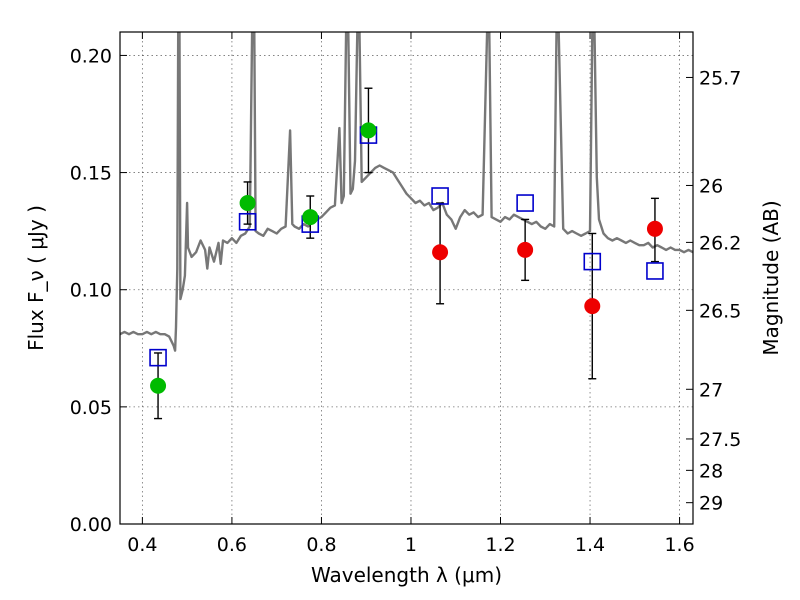  What do you see at coordinates (720, 311) in the screenshot?
I see `y2-tick-label: 26.5` at bounding box center [720, 311].